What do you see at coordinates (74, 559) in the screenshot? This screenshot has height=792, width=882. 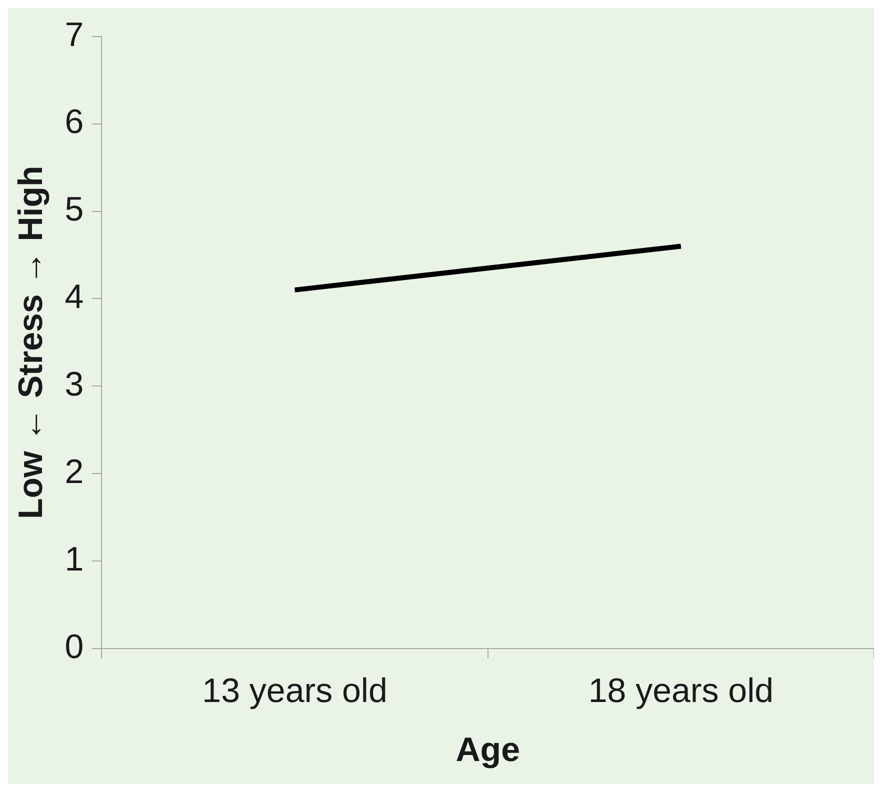 I see `y-tick-label: 1` at bounding box center [74, 559].